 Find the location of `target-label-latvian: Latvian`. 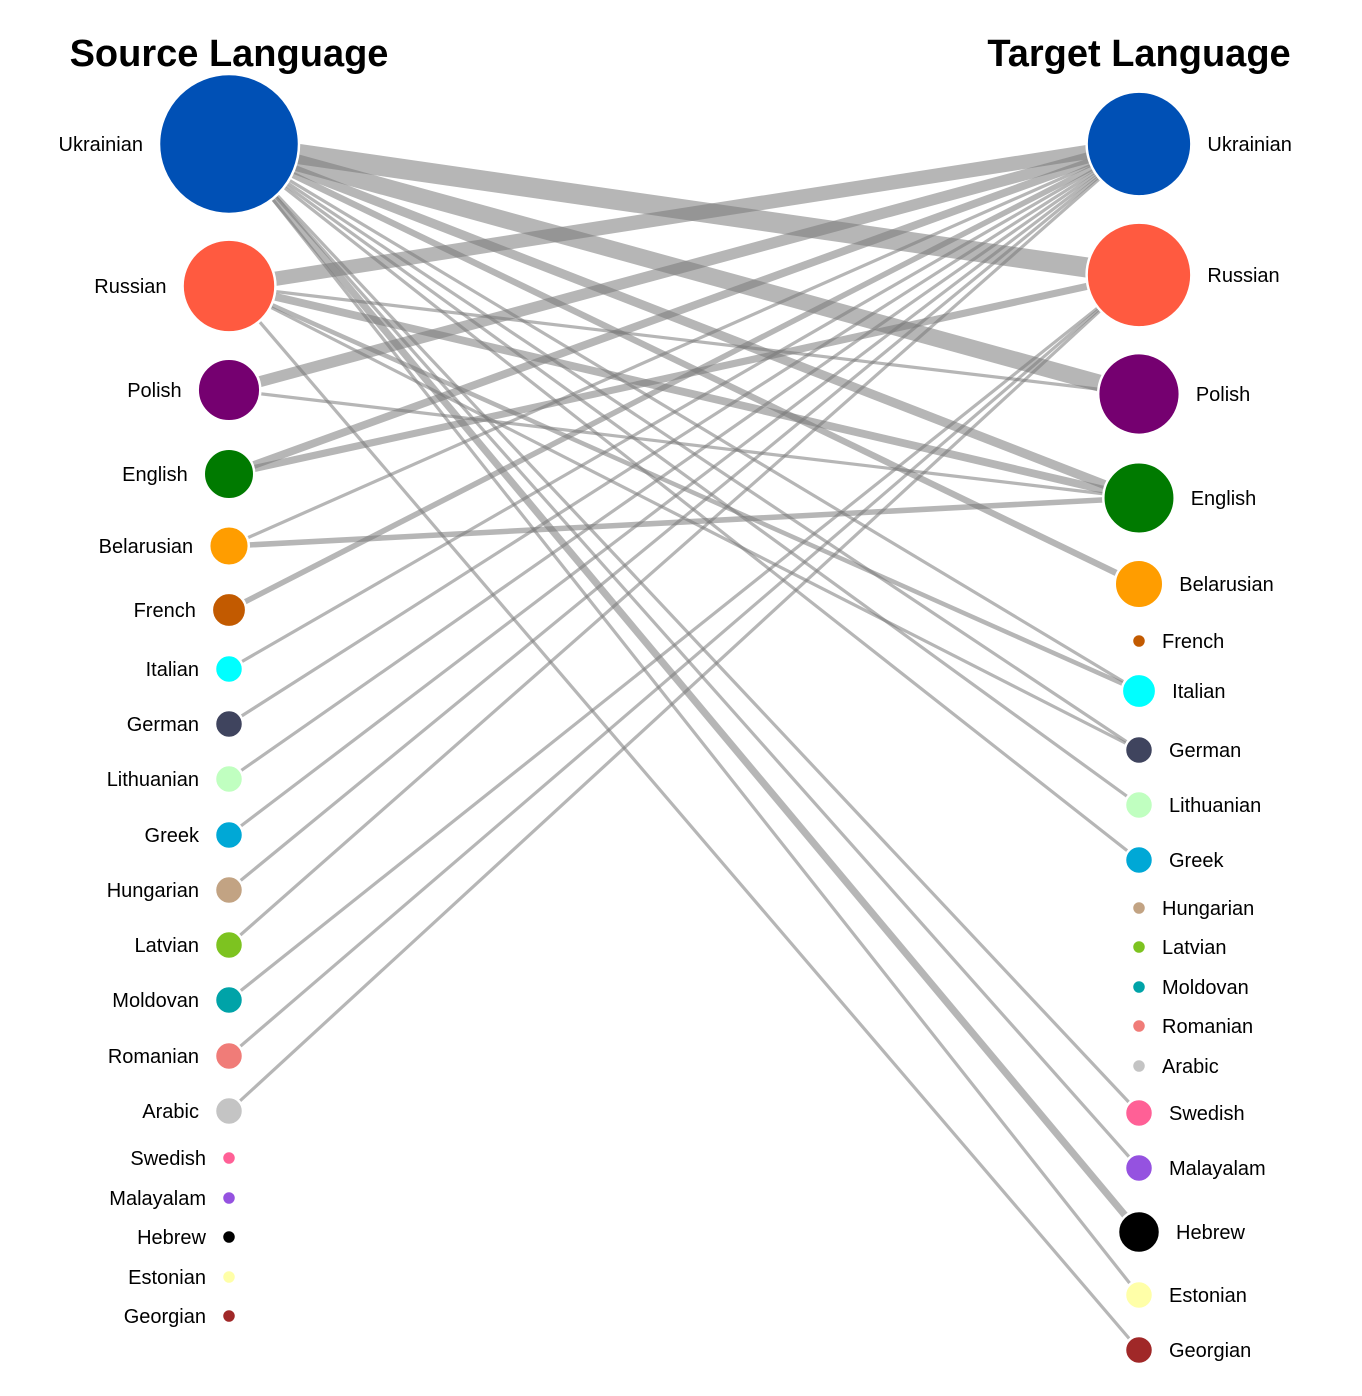

target-label-latvian: Latvian is located at coordinates (1194, 948).